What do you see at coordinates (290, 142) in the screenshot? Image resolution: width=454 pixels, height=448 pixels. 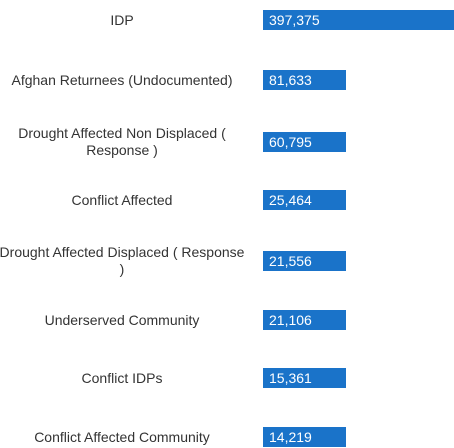 I see `data-label: 60,795` at bounding box center [290, 142].